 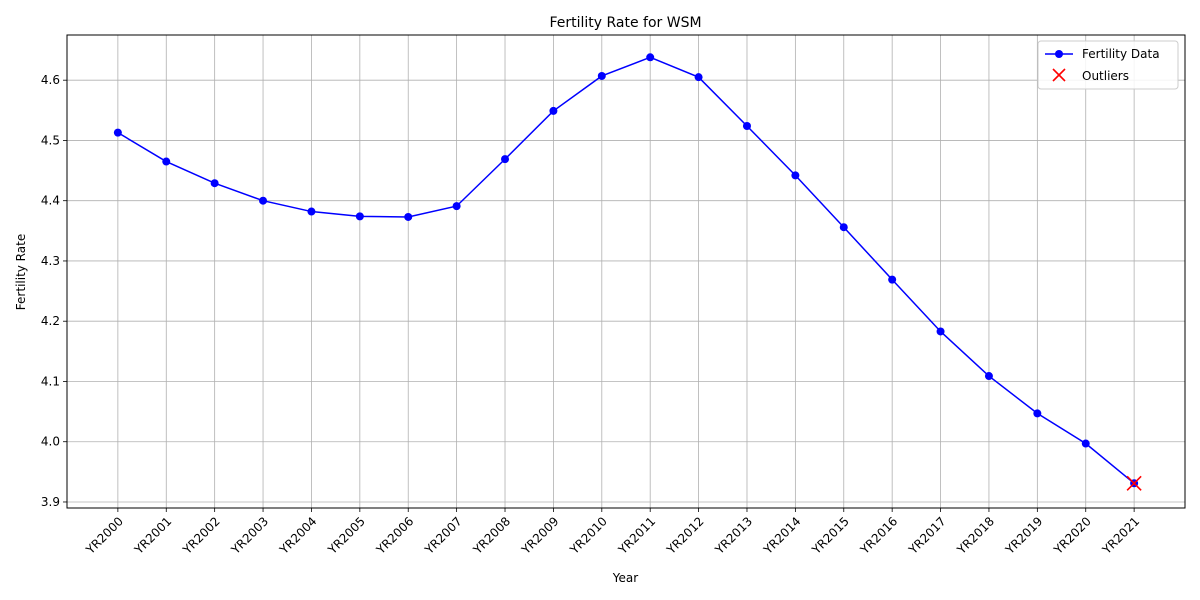 I want to click on y-tick-label: 4.0, so click(x=50, y=442).